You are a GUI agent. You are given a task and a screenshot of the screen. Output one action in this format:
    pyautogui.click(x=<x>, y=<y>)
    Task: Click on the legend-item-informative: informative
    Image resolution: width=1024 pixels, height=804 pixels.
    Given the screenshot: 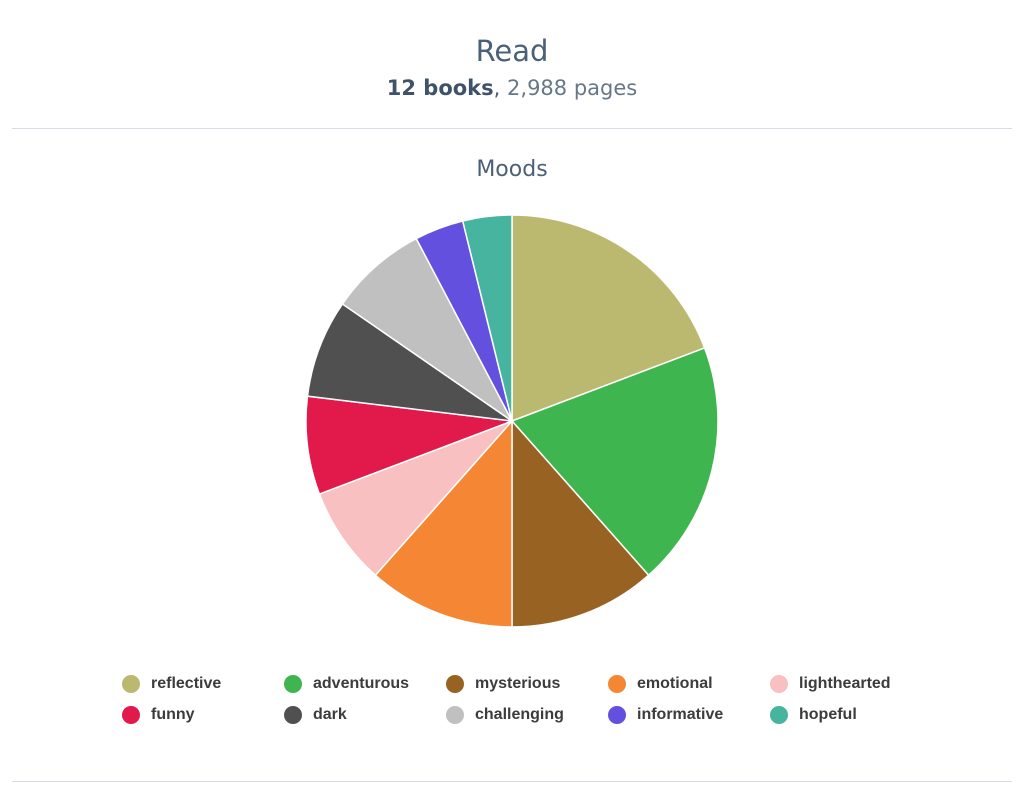 What is the action you would take?
    pyautogui.click(x=665, y=715)
    